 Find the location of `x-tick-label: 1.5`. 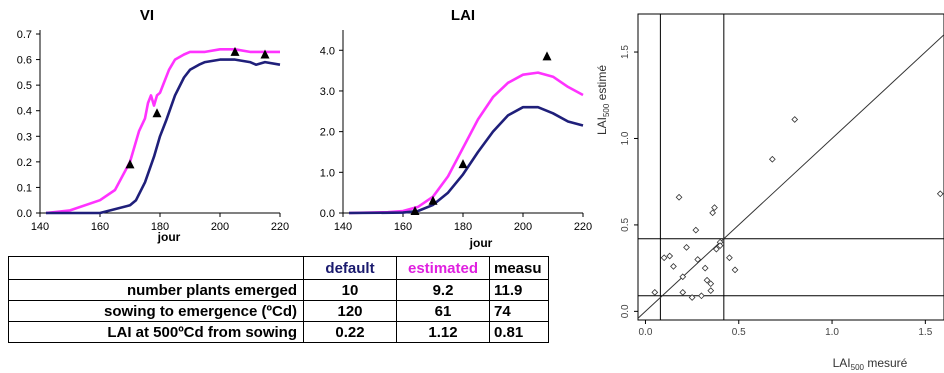

x-tick-label: 1.5 is located at coordinates (925, 332).